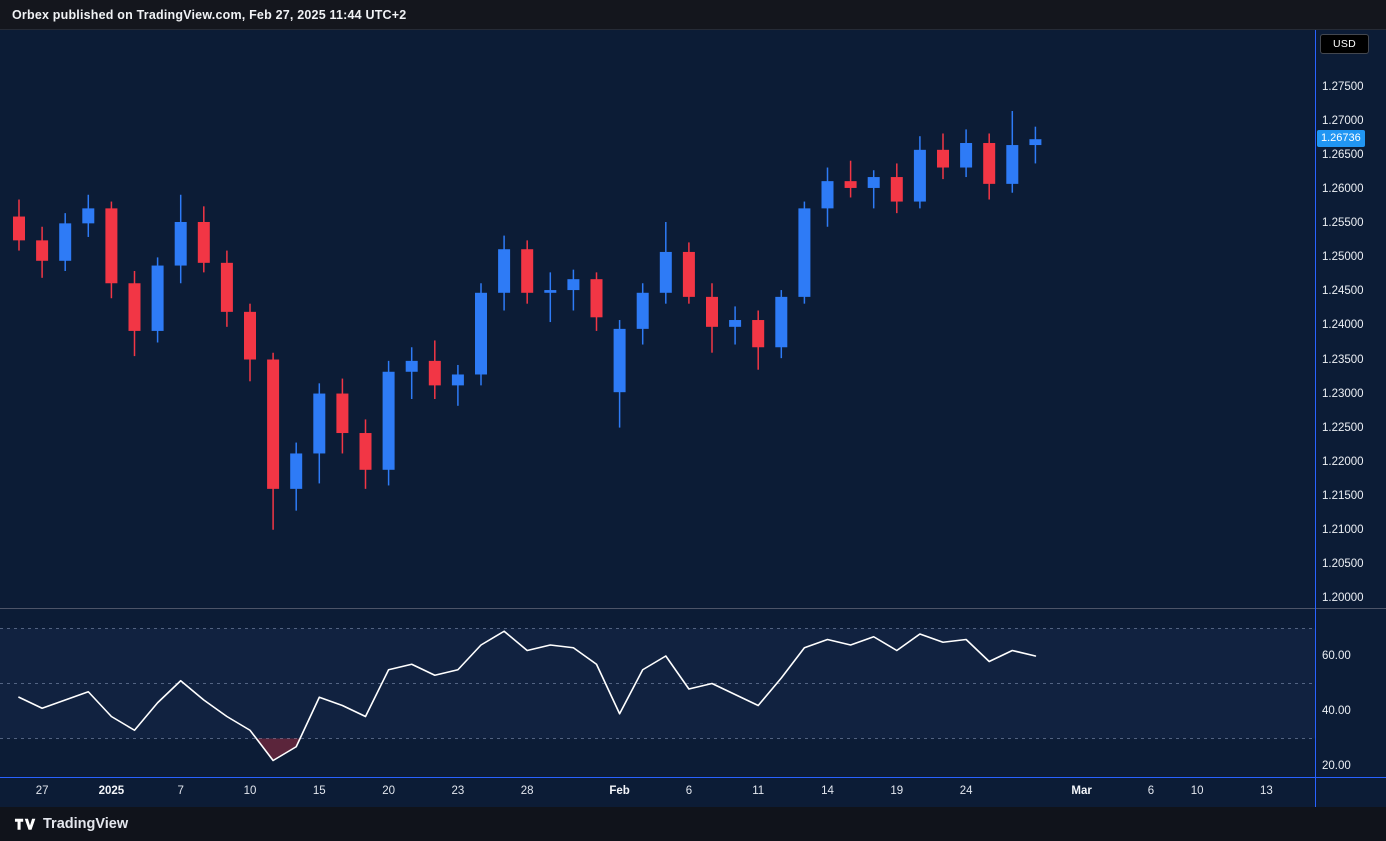 This screenshot has height=841, width=1386. Describe the element at coordinates (1266, 791) in the screenshot. I see `time-axis-label: 13` at that location.